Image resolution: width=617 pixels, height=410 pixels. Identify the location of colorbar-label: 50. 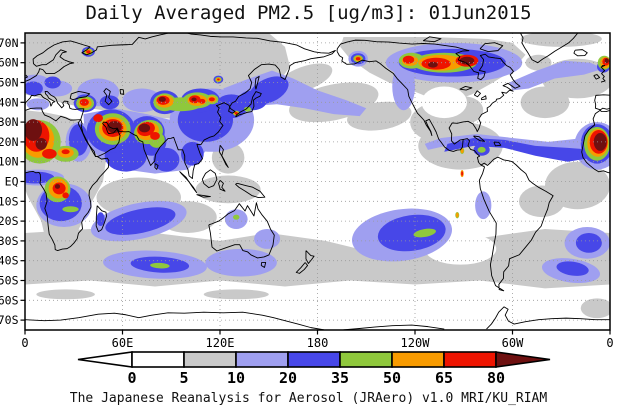
(392, 378).